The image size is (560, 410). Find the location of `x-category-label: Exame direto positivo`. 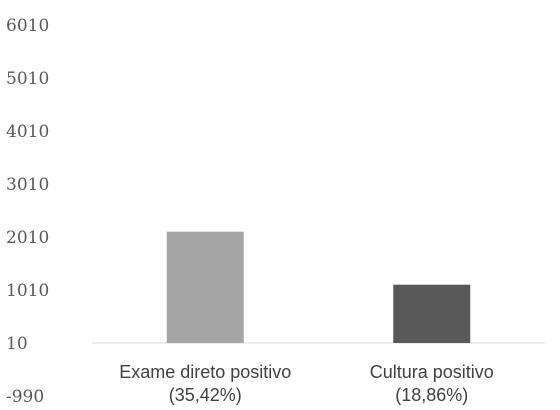

x-category-label: Exame direto positivo is located at coordinates (205, 372).